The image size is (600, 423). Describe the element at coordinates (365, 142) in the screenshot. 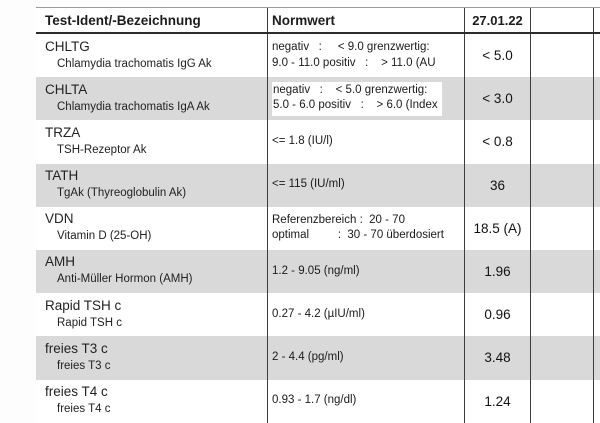

I see `normwert-cell: <= 1.8 (IU/l)` at that location.